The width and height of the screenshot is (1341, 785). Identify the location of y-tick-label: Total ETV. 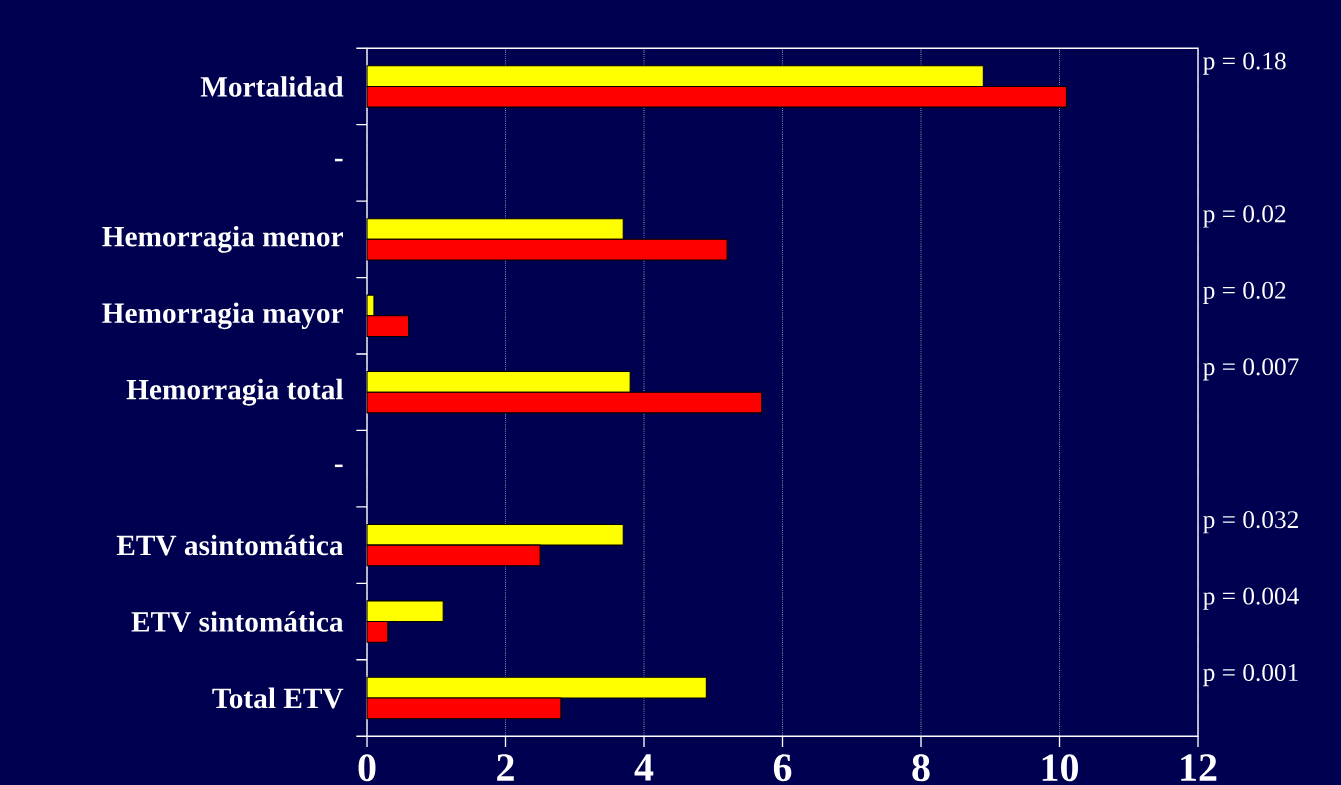
(278, 698).